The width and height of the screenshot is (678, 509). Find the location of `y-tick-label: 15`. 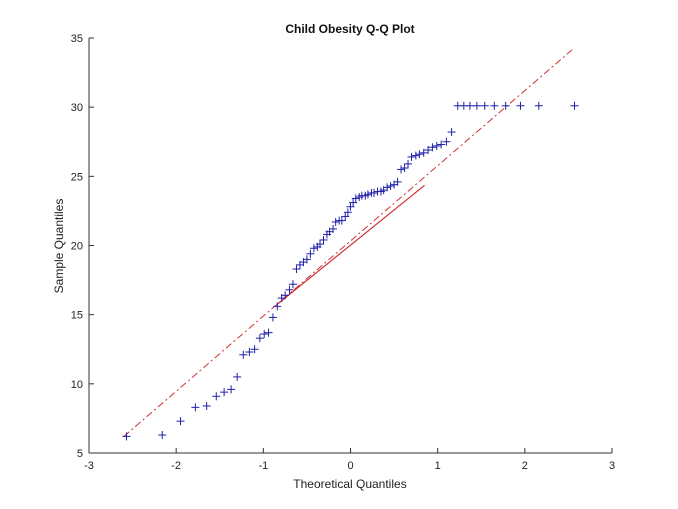

y-tick-label: 15 is located at coordinates (77, 316).